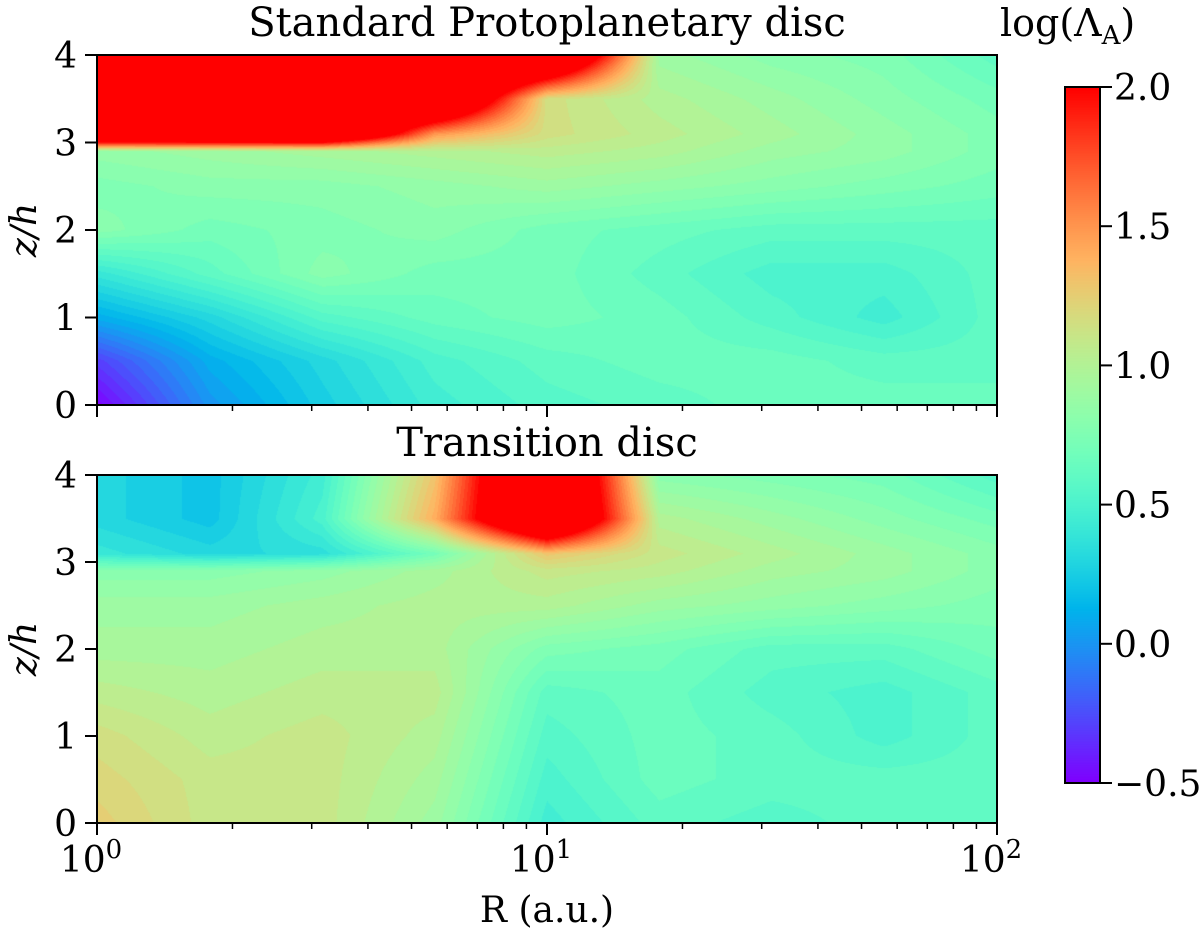  I want to click on colorbar-label-close: ), so click(1127, 23).